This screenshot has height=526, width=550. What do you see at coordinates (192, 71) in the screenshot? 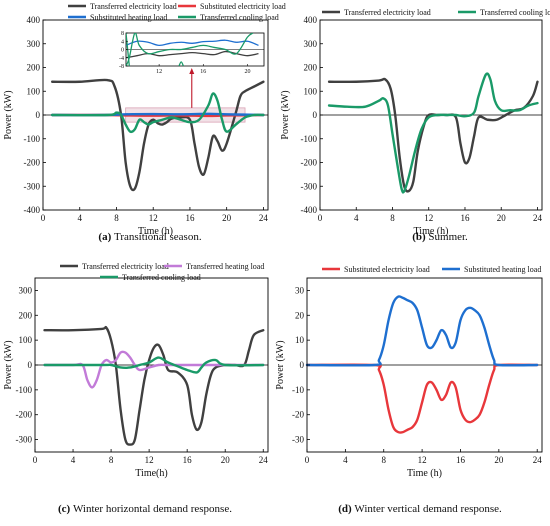
I see `inset-arrow-head` at bounding box center [192, 71].